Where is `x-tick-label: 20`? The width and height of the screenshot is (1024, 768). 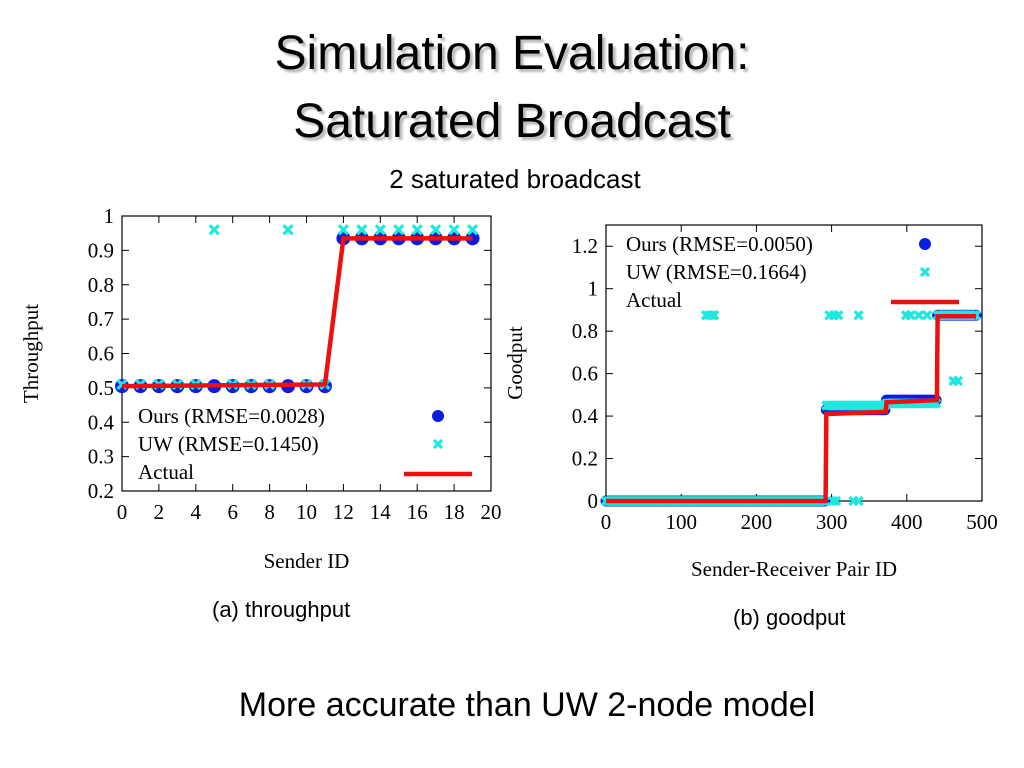 x-tick-label: 20 is located at coordinates (491, 512).